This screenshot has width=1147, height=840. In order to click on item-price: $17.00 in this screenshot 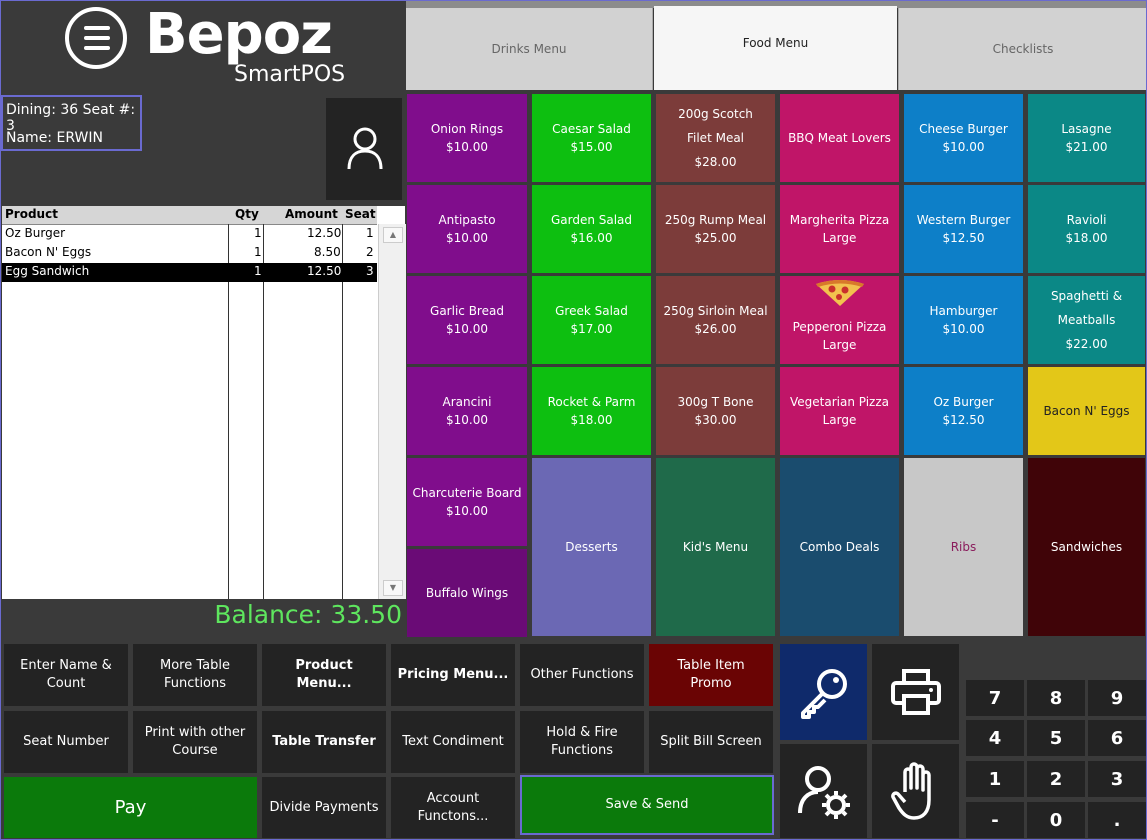, I will do `click(591, 329)`.